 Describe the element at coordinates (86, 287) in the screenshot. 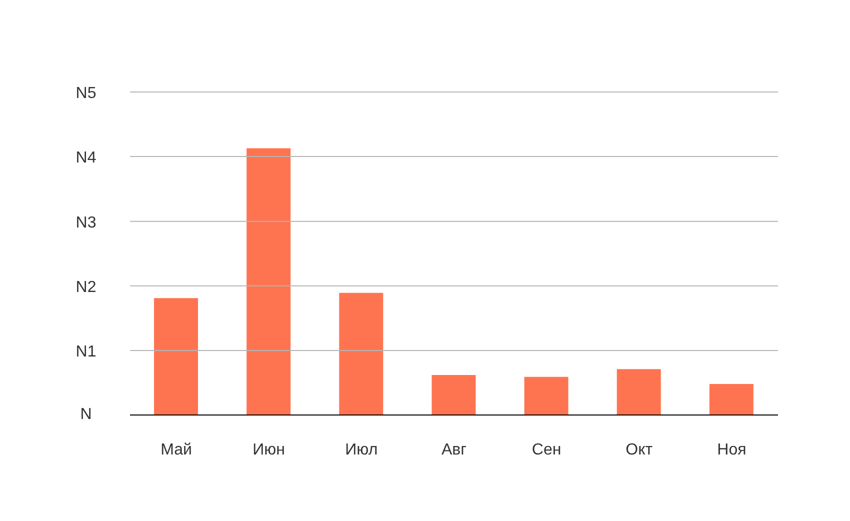

I see `ref-line-label: N2` at that location.